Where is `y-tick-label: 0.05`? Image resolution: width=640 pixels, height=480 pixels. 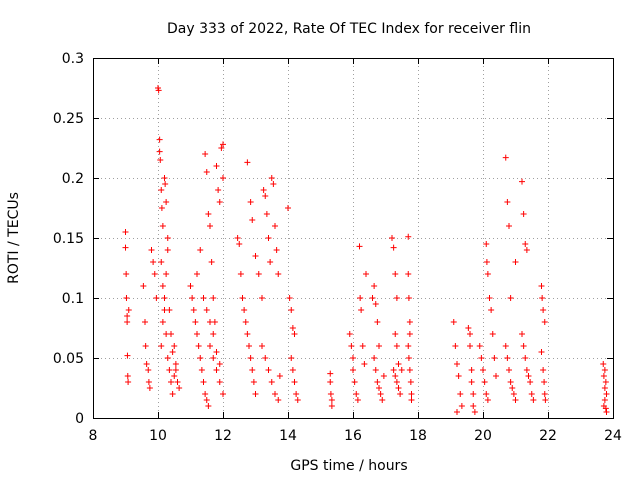 y-tick-label: 0.05 is located at coordinates (68, 359).